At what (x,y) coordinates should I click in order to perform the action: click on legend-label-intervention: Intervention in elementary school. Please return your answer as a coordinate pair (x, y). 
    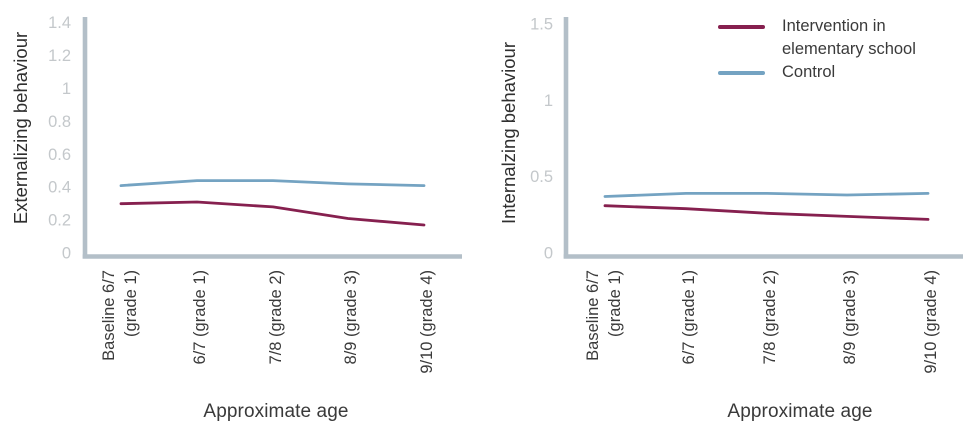
    Looking at the image, I should click on (849, 37).